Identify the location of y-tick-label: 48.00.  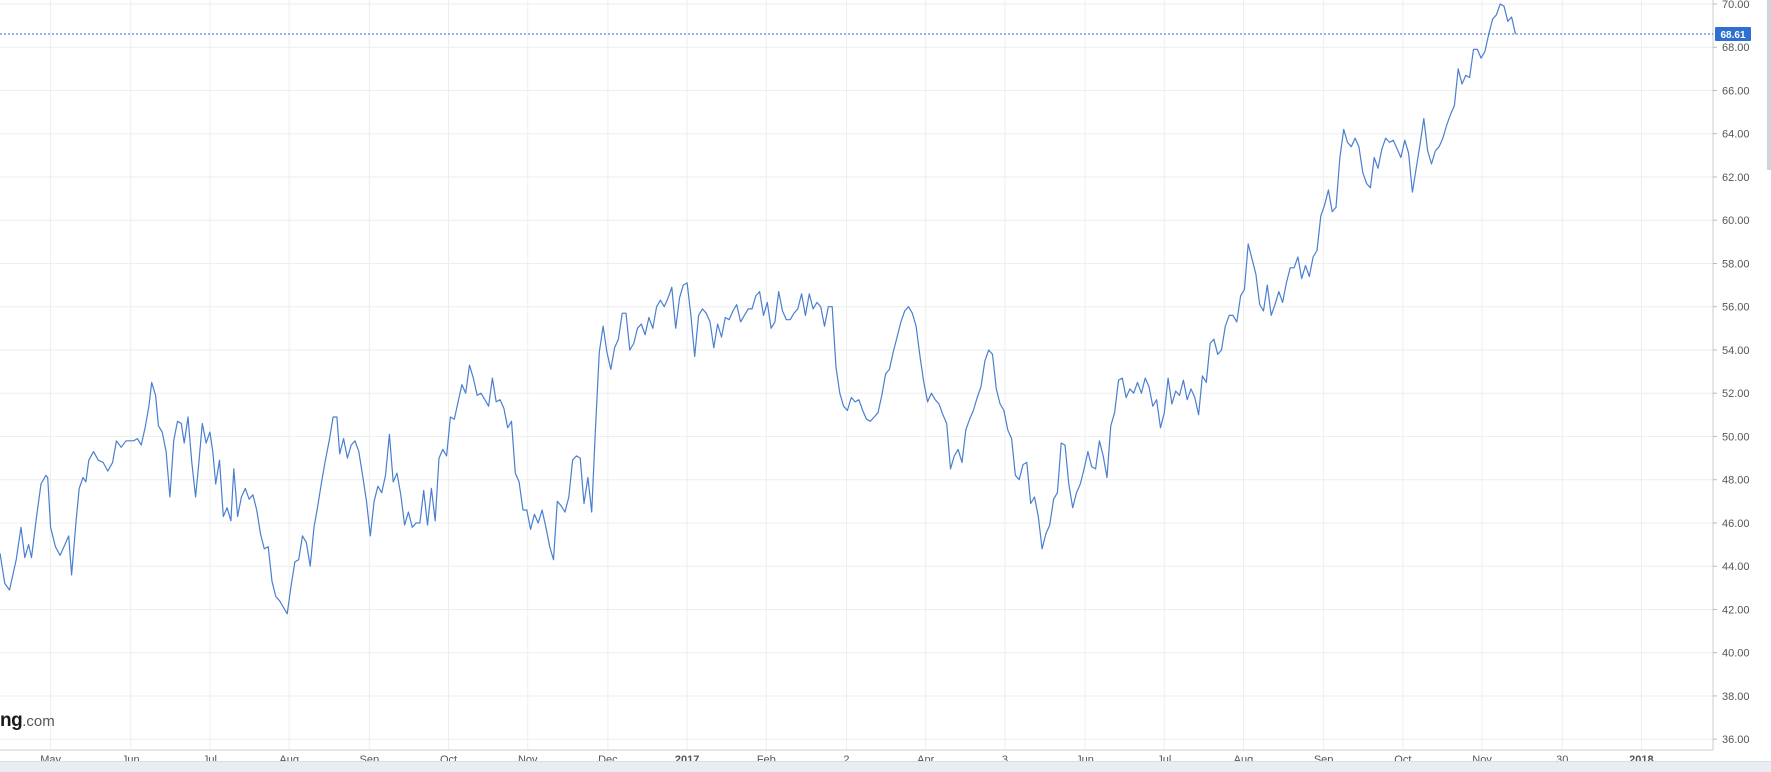
(1736, 481).